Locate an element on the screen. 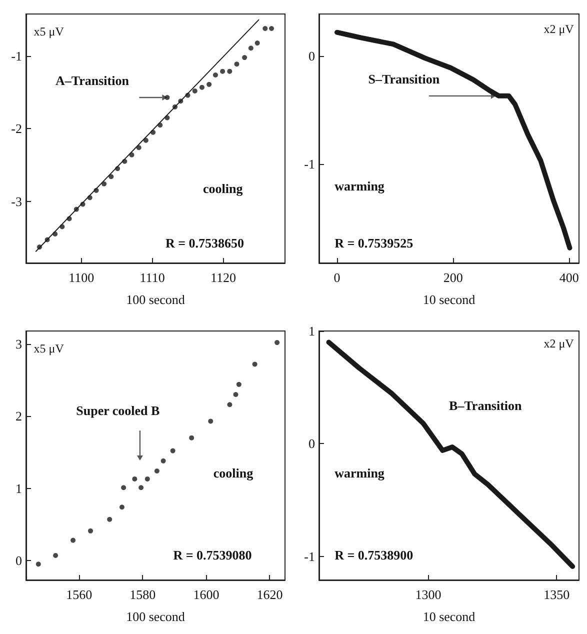 The image size is (587, 634). annotation: R = 0.7538900 is located at coordinates (374, 555).